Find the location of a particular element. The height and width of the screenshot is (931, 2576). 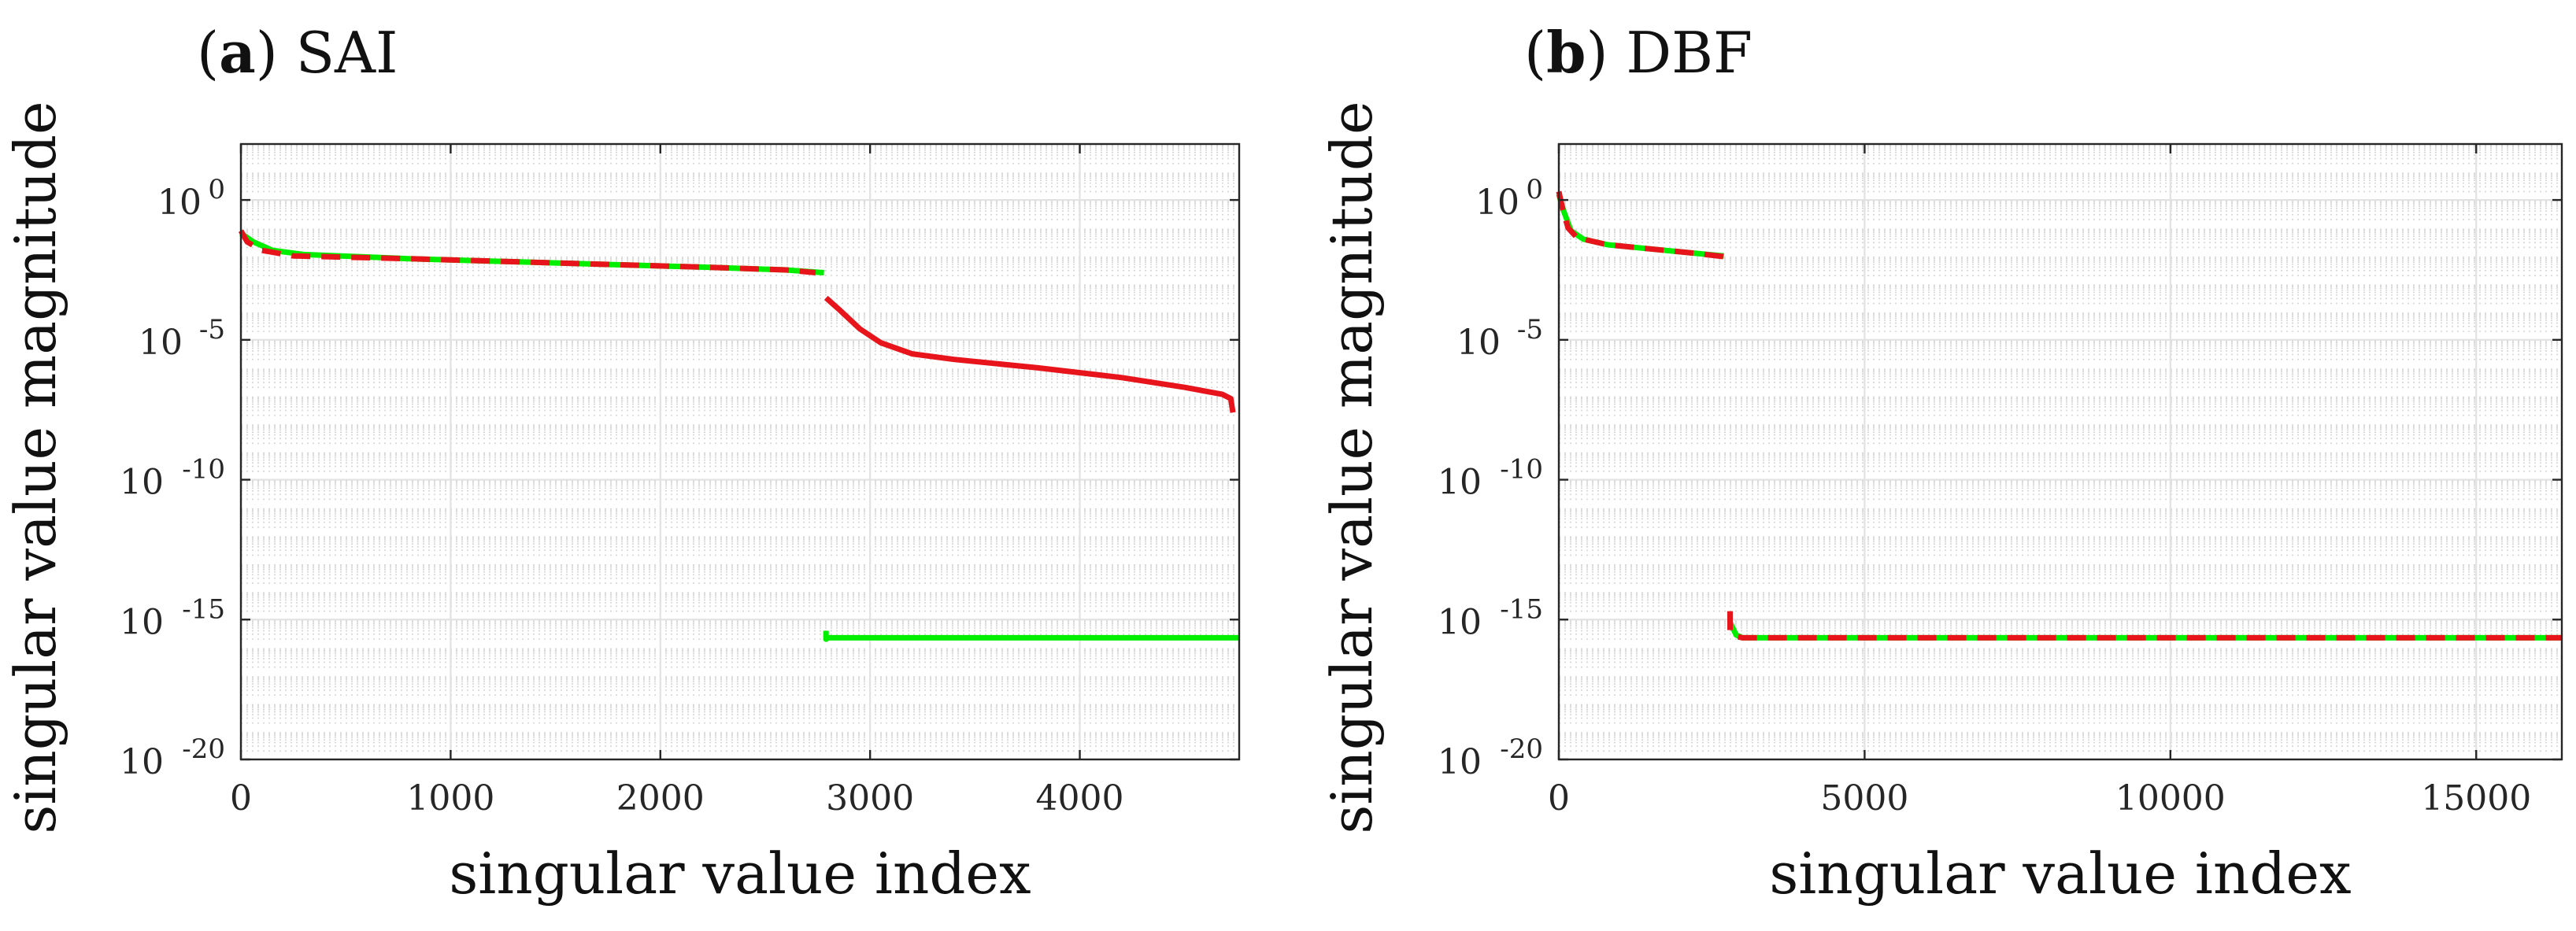

panel-title: (b) DBF is located at coordinates (1638, 53).